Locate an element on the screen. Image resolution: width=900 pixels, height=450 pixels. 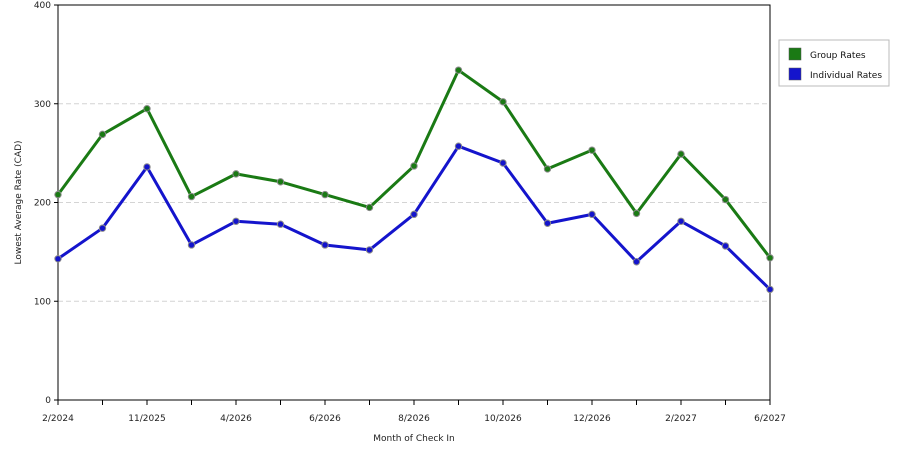
y-tick-label: 200 is located at coordinates (42, 204).